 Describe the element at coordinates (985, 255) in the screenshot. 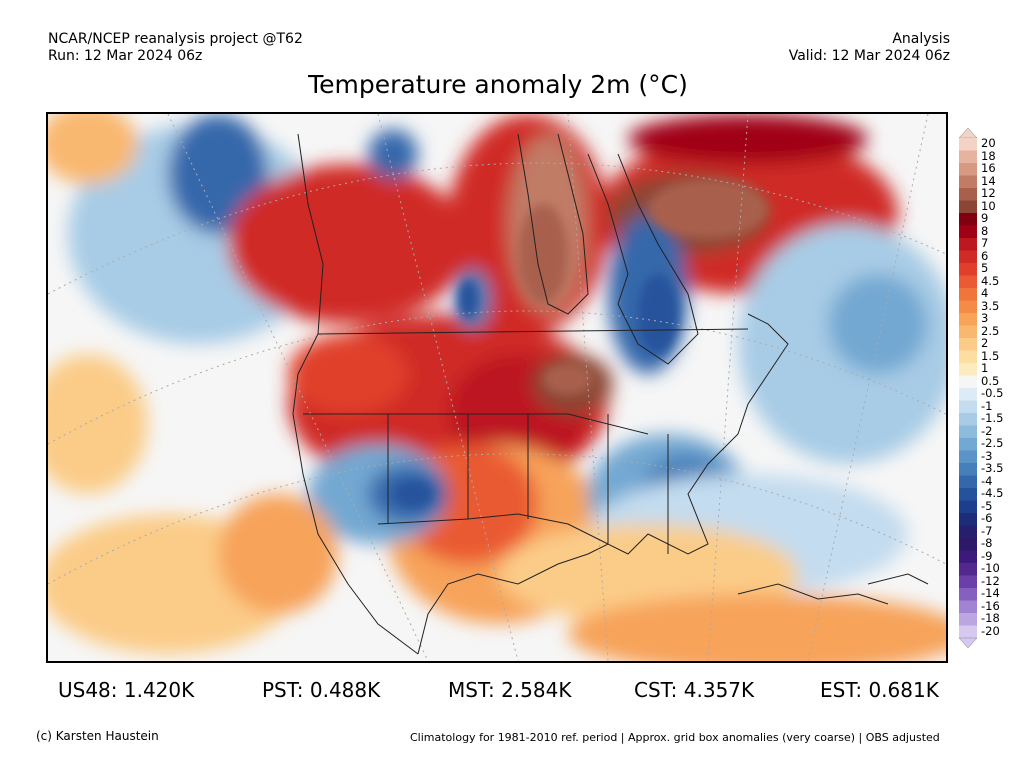

I see `colorbar-label: 6` at that location.